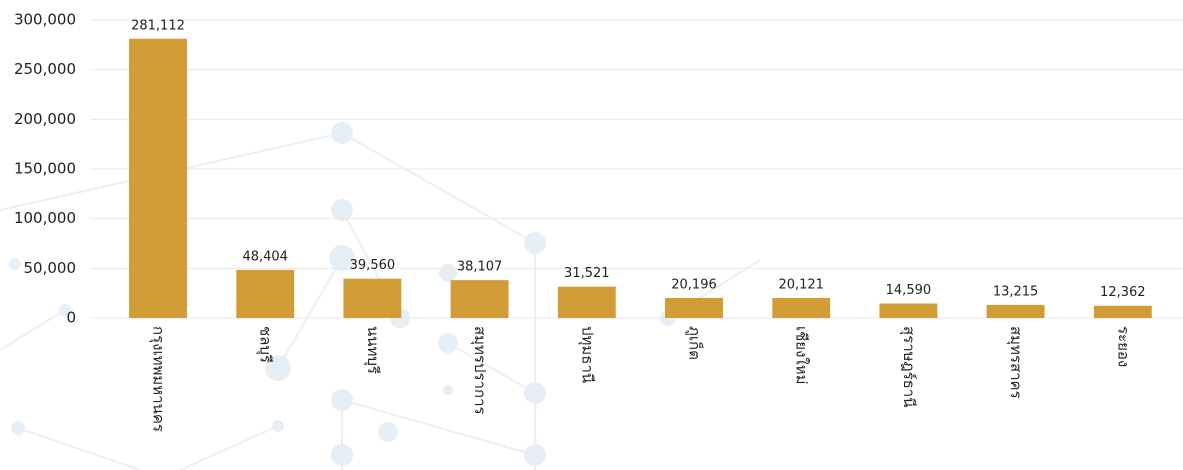 The height and width of the screenshot is (470, 1183). I want to click on x-tick-label: ภูเก็ต, so click(695, 343).